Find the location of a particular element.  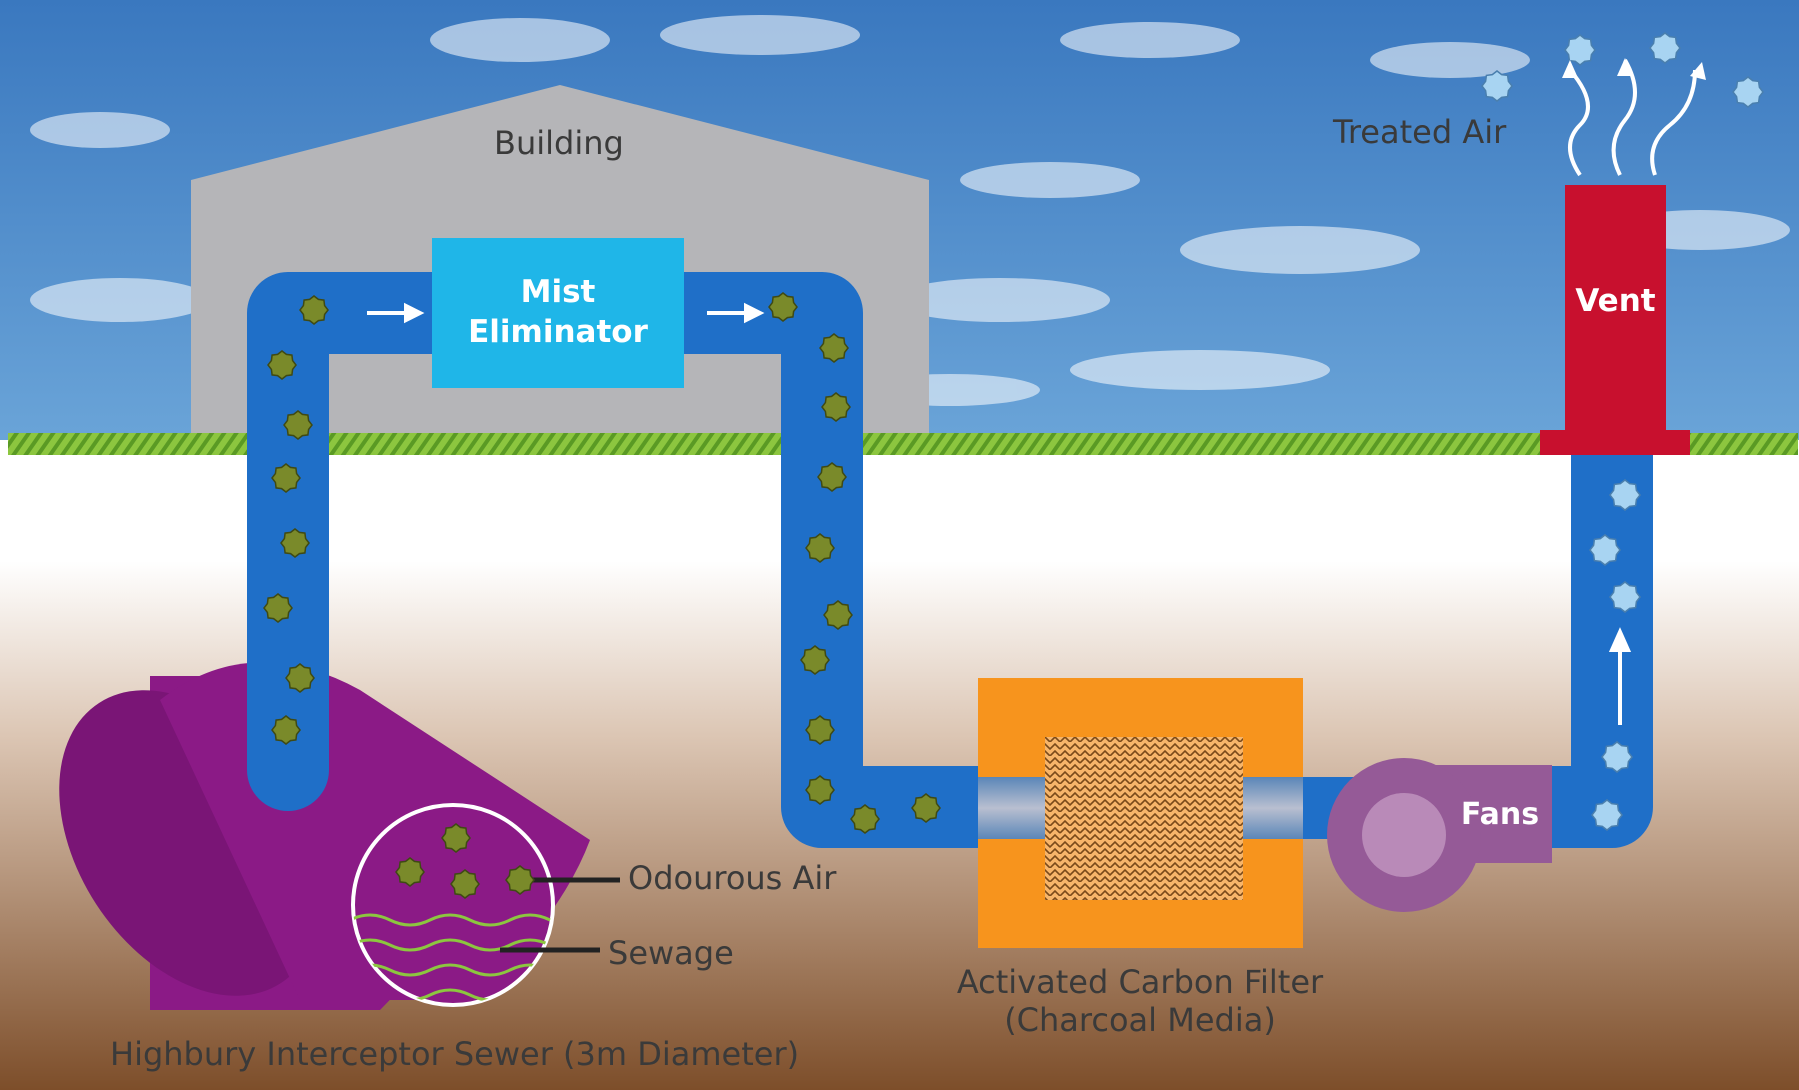

leader-lines is located at coordinates (560, 915).